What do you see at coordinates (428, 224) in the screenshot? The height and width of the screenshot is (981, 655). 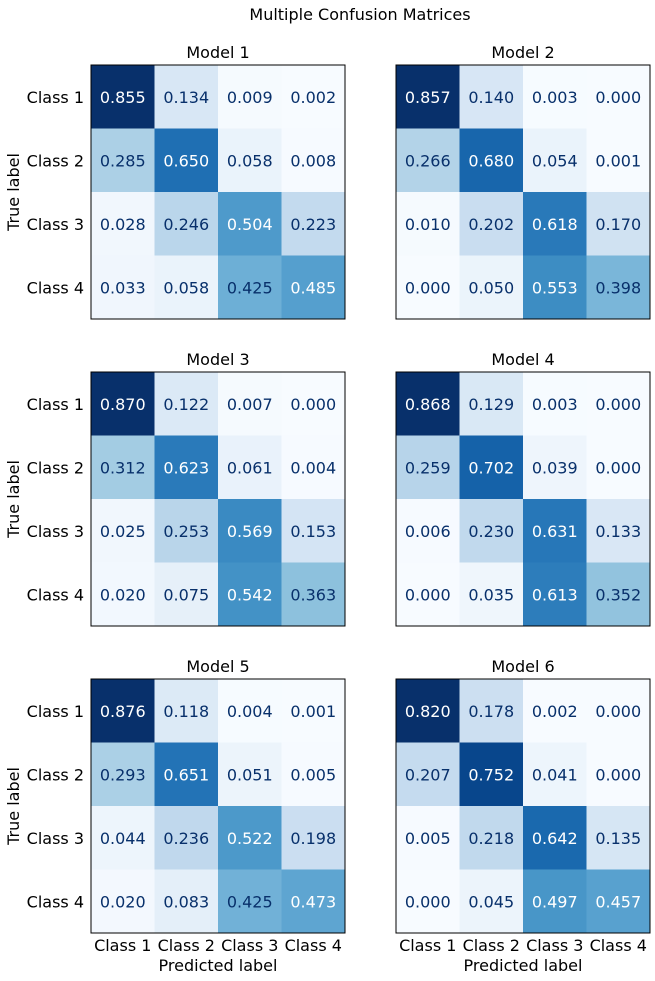 I see `cell-value-label: 0.010` at bounding box center [428, 224].